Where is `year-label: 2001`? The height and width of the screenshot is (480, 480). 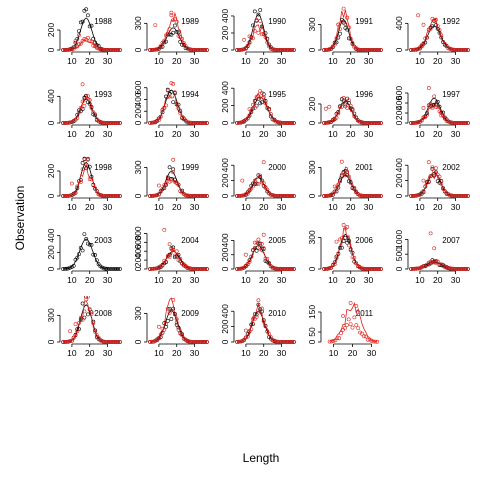
year-label: 2001 is located at coordinates (364, 167).